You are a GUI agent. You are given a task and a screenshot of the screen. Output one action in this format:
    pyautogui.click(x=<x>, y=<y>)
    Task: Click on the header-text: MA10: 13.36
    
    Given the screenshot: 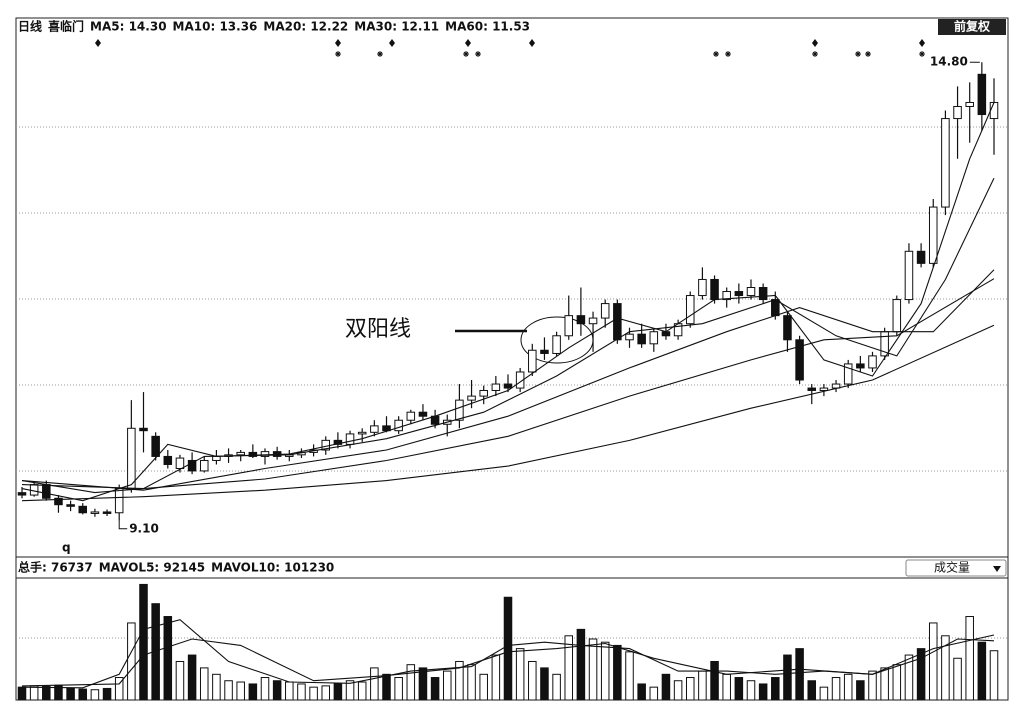 What is the action you would take?
    pyautogui.click(x=215, y=27)
    